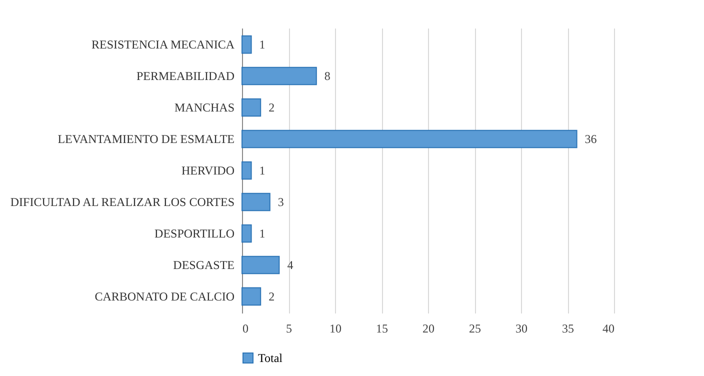 The width and height of the screenshot is (704, 376). What do you see at coordinates (163, 45) in the screenshot?
I see `y-tick-label: RESISTENCIA MECANICA` at bounding box center [163, 45].